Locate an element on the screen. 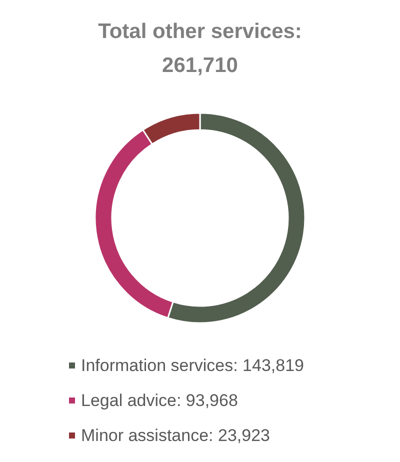 Image resolution: width=400 pixels, height=462 pixels. chart-subtitle: 261,710 is located at coordinates (200, 65).